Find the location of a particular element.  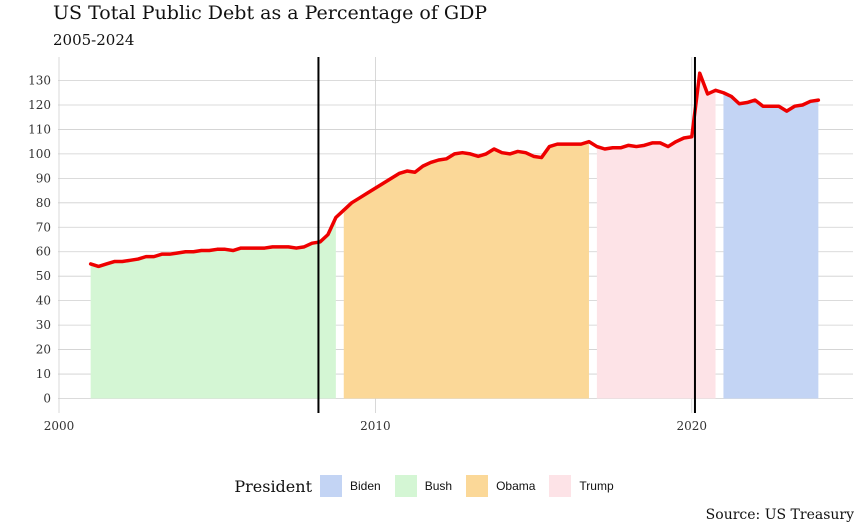

legend-swatch-trump is located at coordinates (560, 486).